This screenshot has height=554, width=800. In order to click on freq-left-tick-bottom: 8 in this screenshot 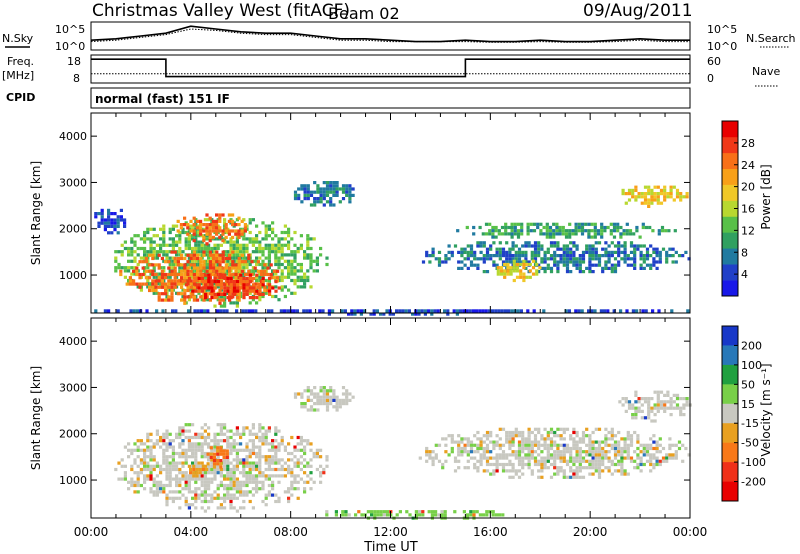, I will do `click(76, 78)`.